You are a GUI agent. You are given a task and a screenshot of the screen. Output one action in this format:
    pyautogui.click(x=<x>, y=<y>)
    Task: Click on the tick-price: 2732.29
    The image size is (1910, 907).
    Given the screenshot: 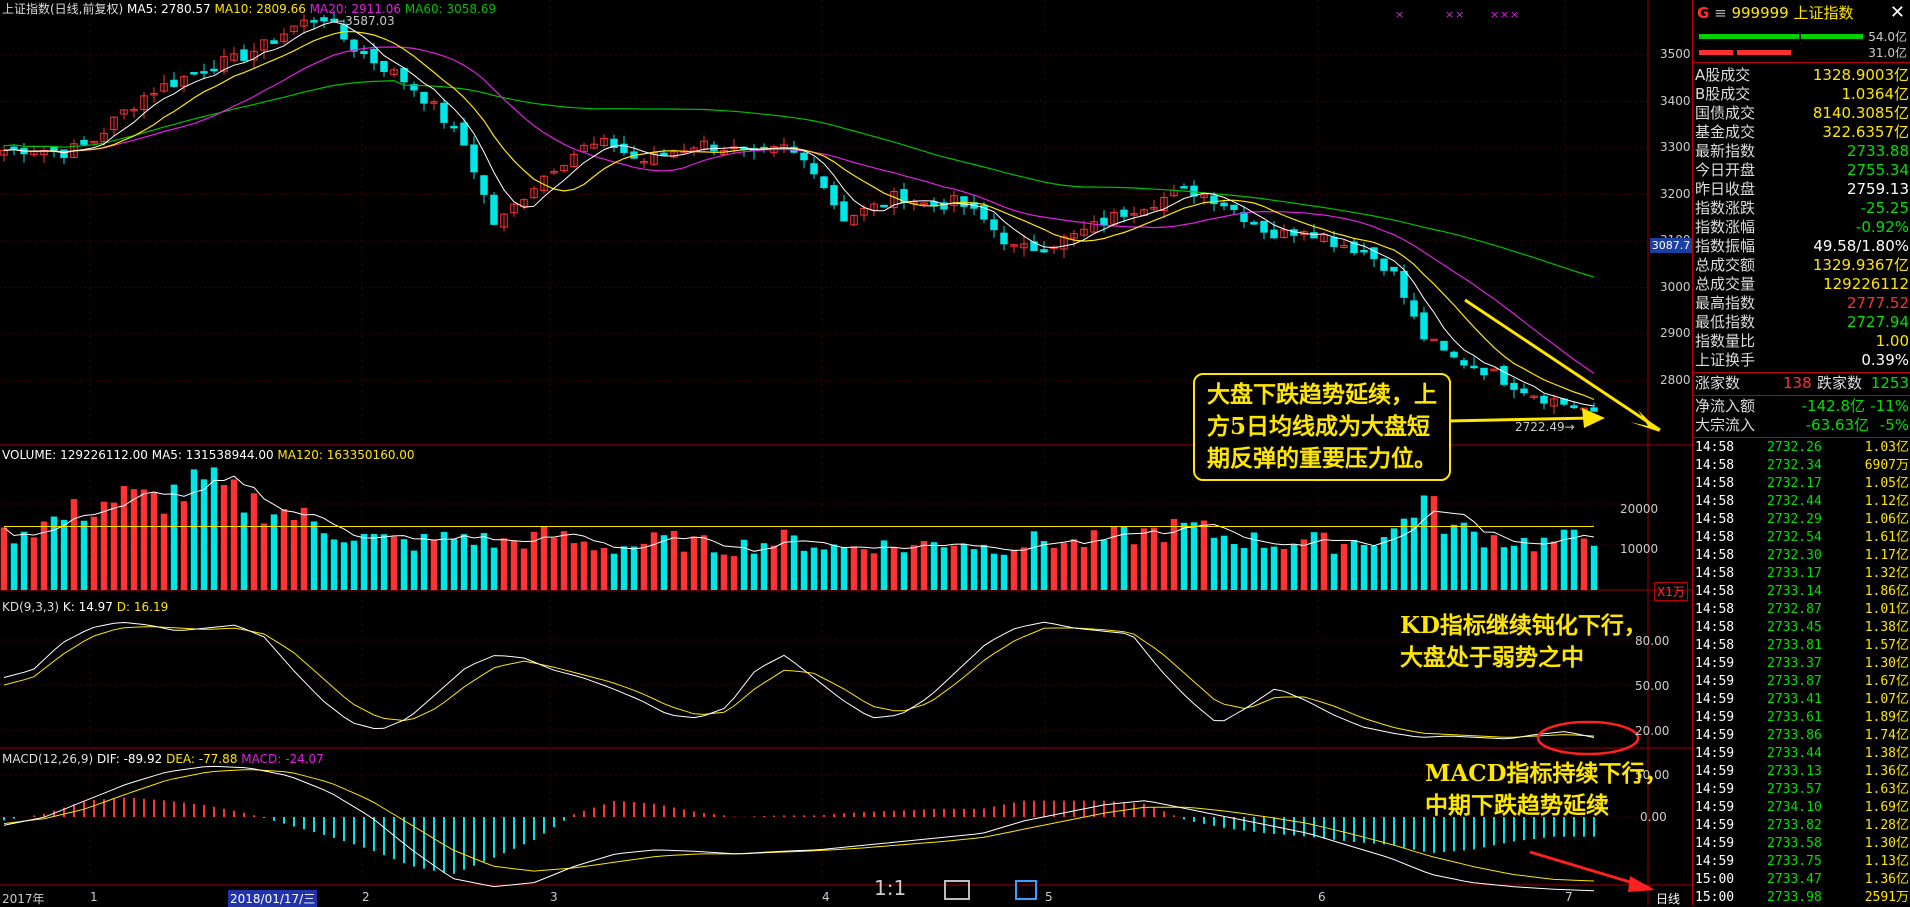 What is the action you would take?
    pyautogui.click(x=1794, y=519)
    